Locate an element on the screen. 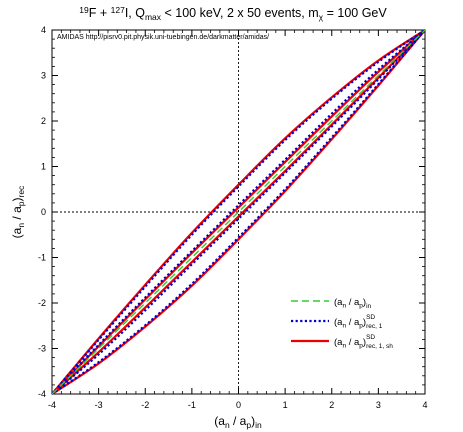 The image size is (463, 432). x-tick-label: -4 is located at coordinates (52, 405).